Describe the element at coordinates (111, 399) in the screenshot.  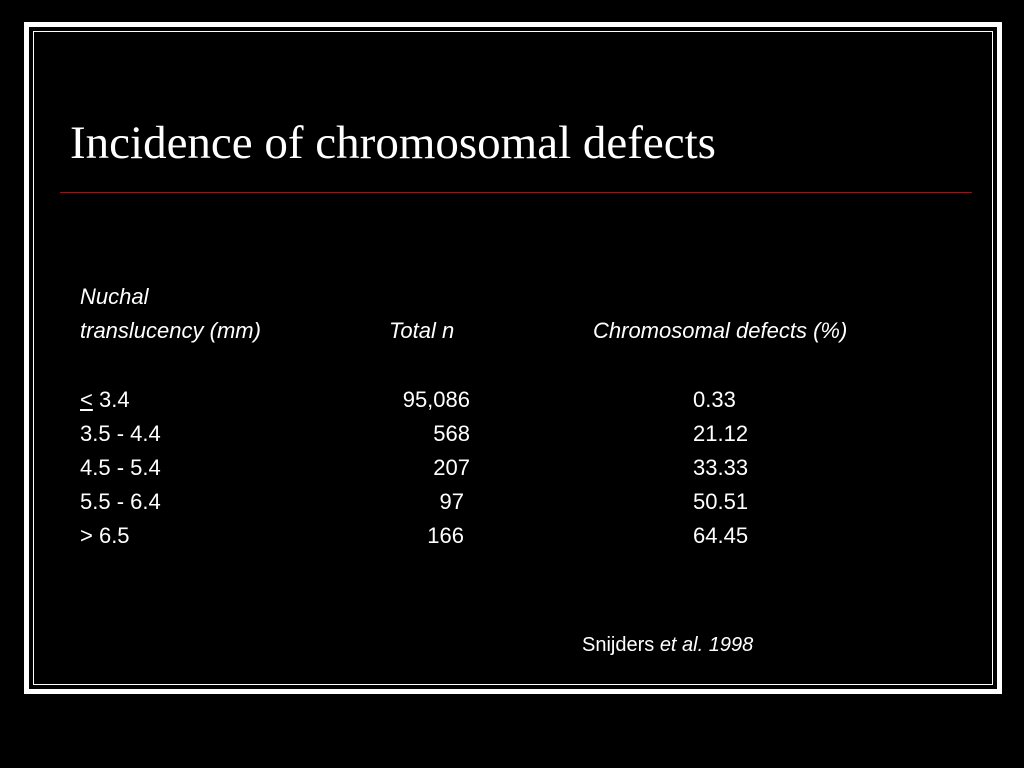
I see `row-1-range-value: 3.4` at that location.